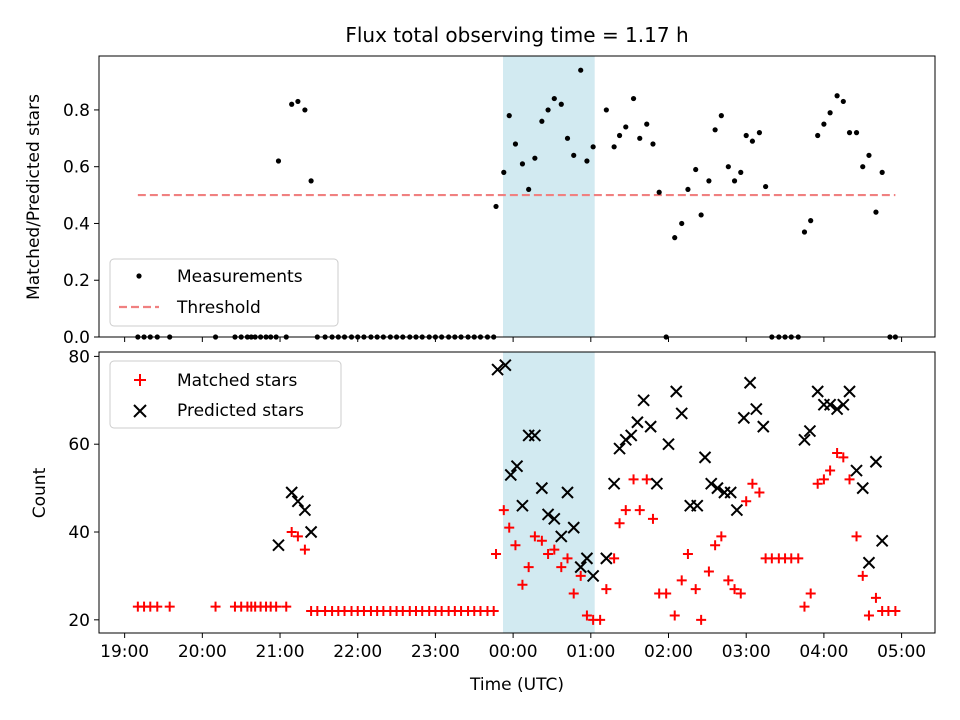 The width and height of the screenshot is (960, 720). I want to click on x-tick-label: 19:00, so click(124, 652).